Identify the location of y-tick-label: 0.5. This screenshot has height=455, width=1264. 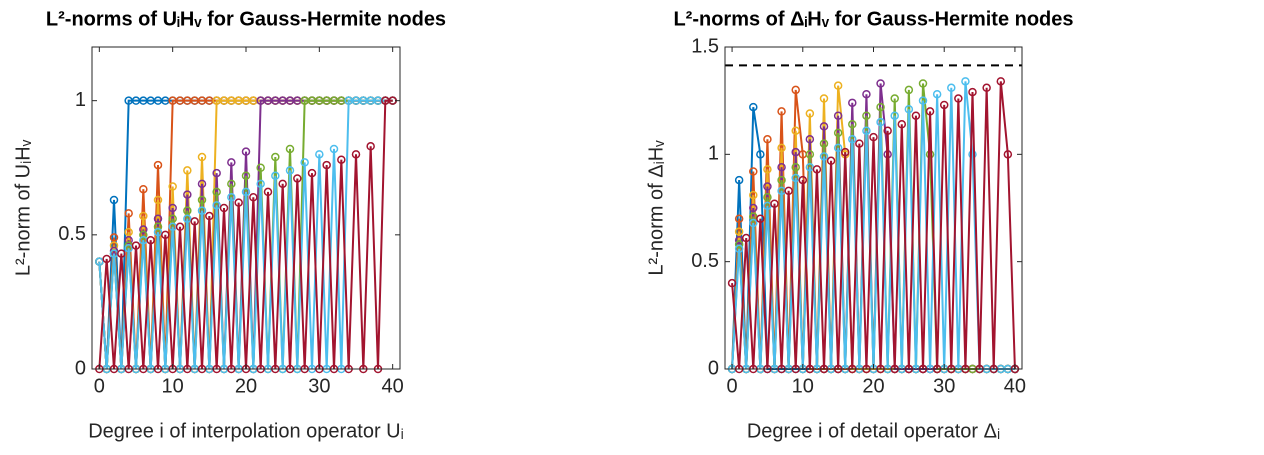
(705, 261).